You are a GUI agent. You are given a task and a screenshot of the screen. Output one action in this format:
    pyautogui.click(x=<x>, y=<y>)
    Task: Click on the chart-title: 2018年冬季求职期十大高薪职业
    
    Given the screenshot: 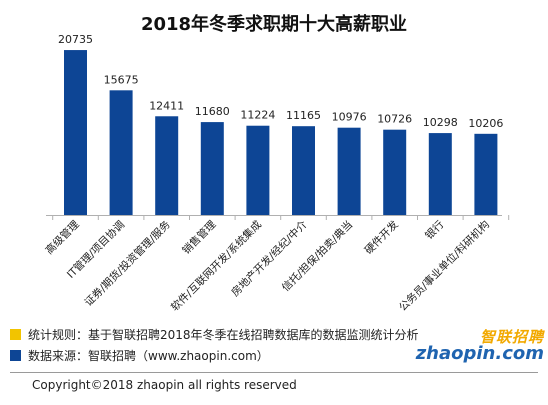 What is the action you would take?
    pyautogui.click(x=274, y=24)
    